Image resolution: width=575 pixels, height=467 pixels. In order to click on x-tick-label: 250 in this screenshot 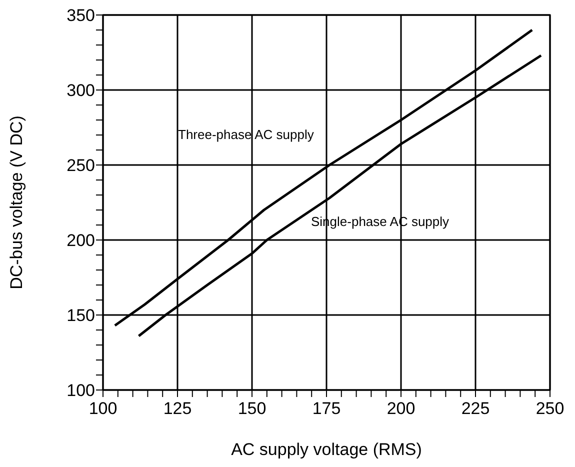, I will do `click(550, 408)`.